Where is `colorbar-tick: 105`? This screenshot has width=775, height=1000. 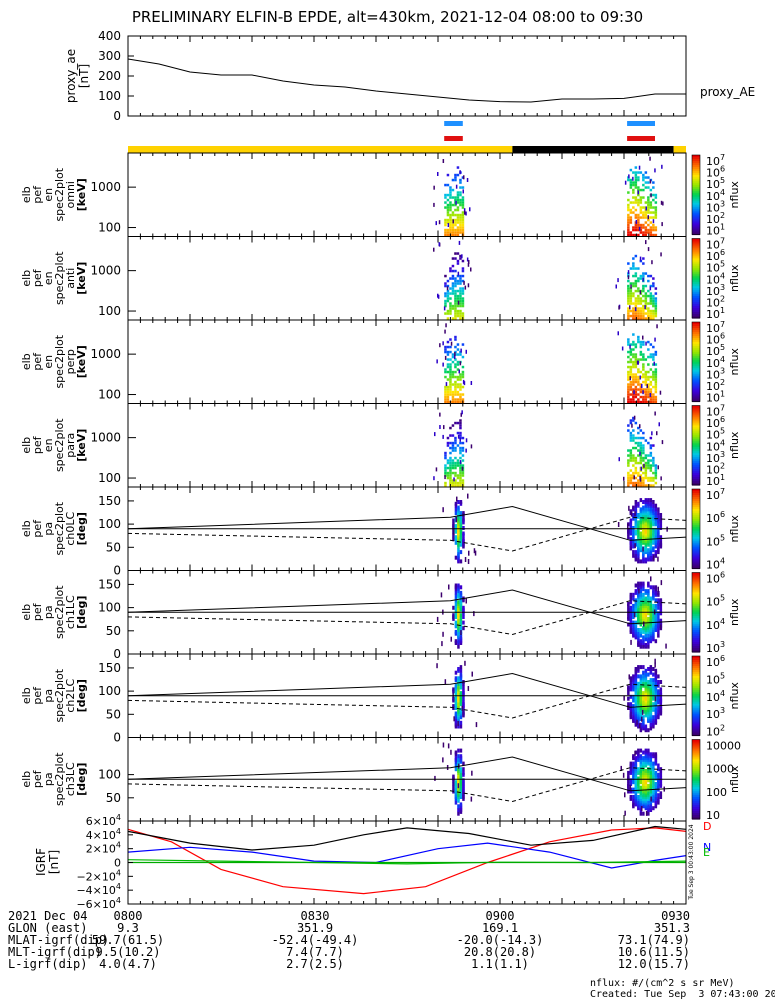 colorbar-tick: 105 is located at coordinates (715, 434).